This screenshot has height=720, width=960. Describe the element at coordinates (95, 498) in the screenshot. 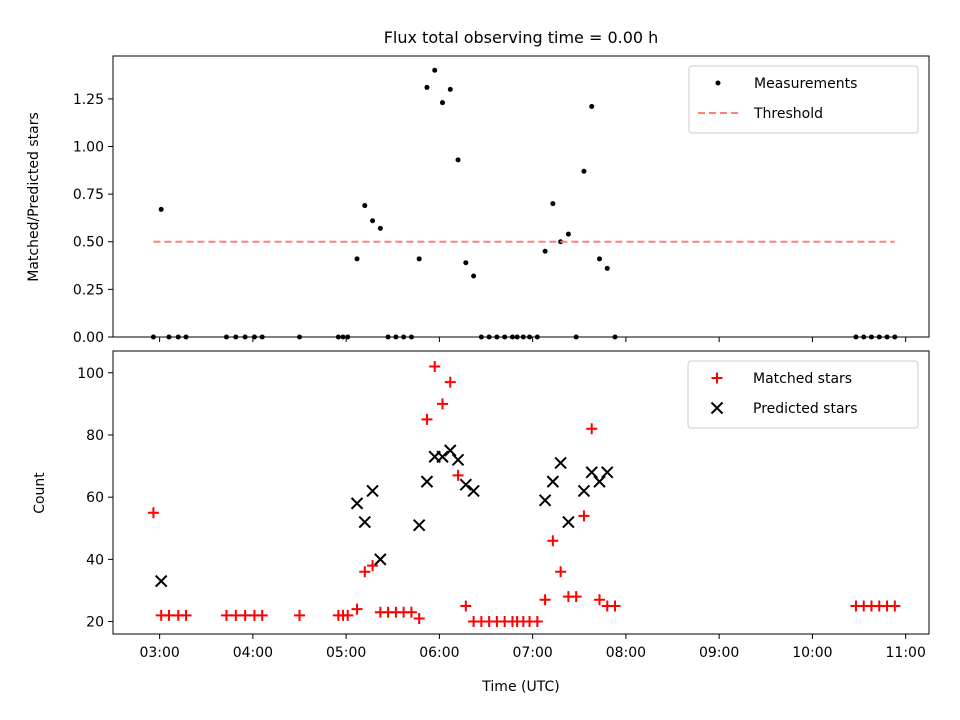

I see `bottom-y-tick-label: 60` at that location.